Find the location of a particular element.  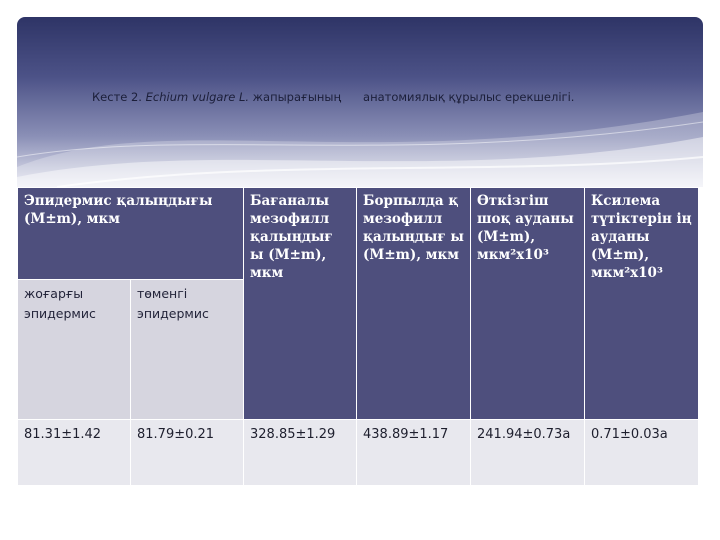

header-lower-epidermis: төменгі эпидермис is located at coordinates (187, 349).